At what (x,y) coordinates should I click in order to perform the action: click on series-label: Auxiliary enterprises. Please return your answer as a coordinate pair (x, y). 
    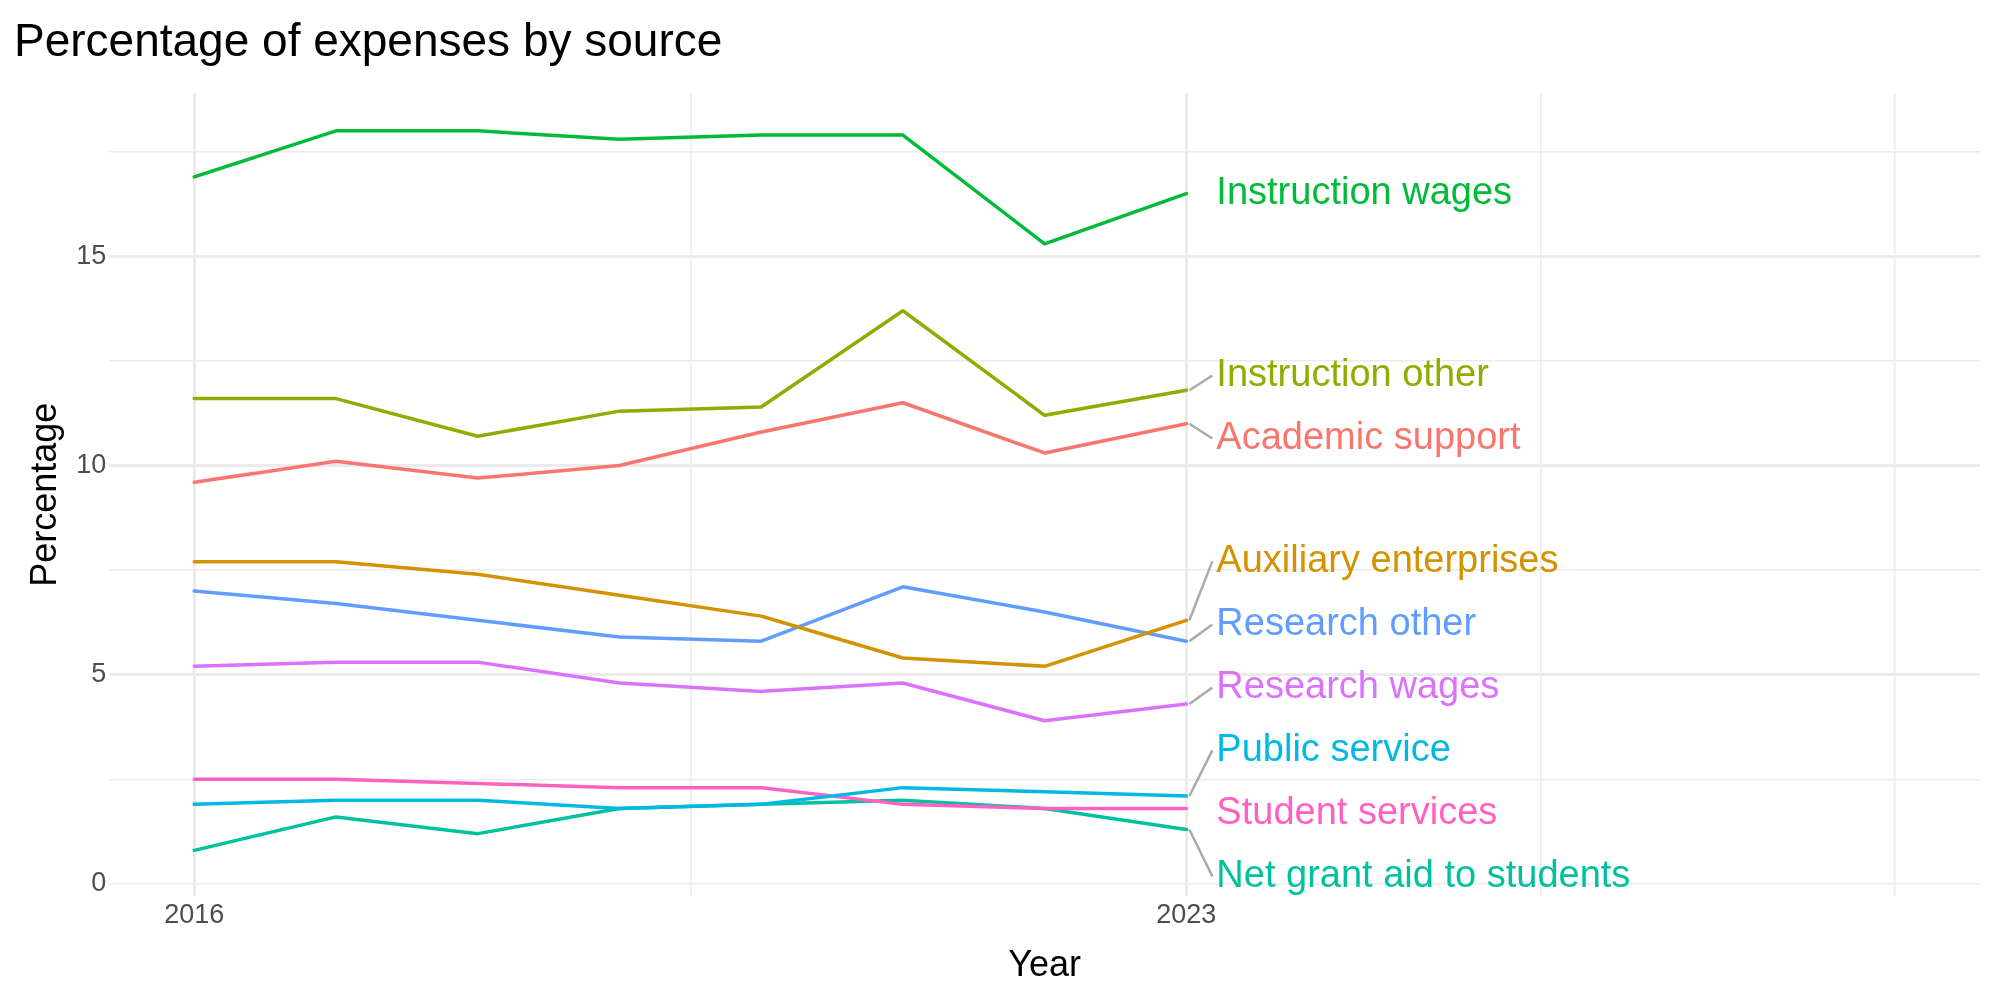
    Looking at the image, I should click on (1387, 558).